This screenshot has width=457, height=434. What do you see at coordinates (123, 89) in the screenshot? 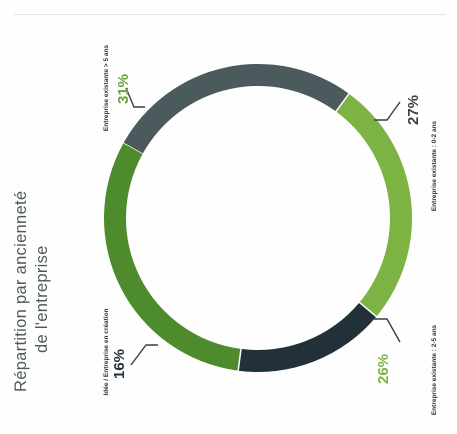
I see `slice-value-label: 31%` at bounding box center [123, 89].